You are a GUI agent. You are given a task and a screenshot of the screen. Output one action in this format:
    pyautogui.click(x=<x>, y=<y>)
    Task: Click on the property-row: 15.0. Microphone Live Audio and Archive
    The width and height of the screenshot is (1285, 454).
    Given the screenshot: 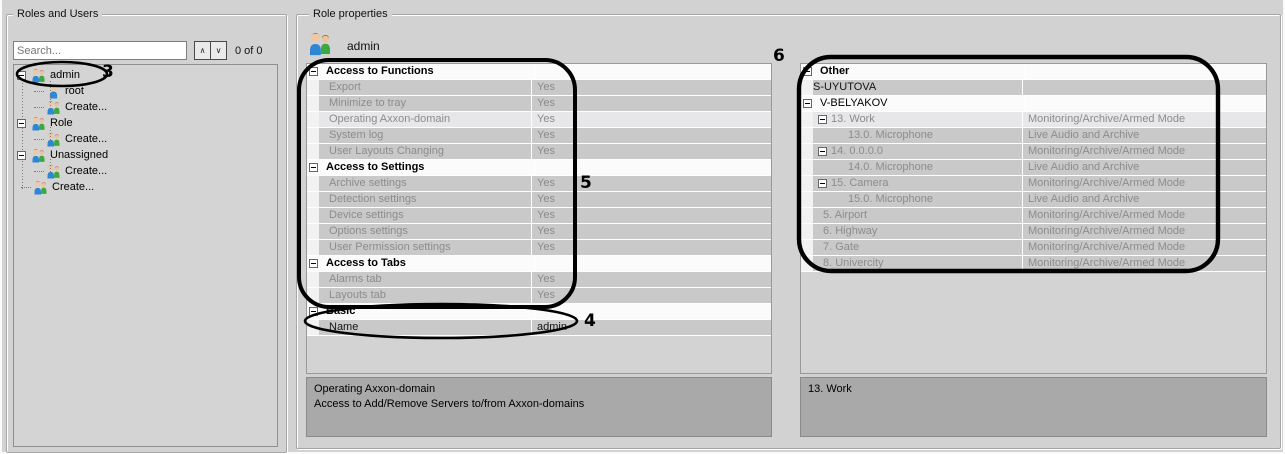 What is the action you would take?
    pyautogui.click(x=1033, y=200)
    